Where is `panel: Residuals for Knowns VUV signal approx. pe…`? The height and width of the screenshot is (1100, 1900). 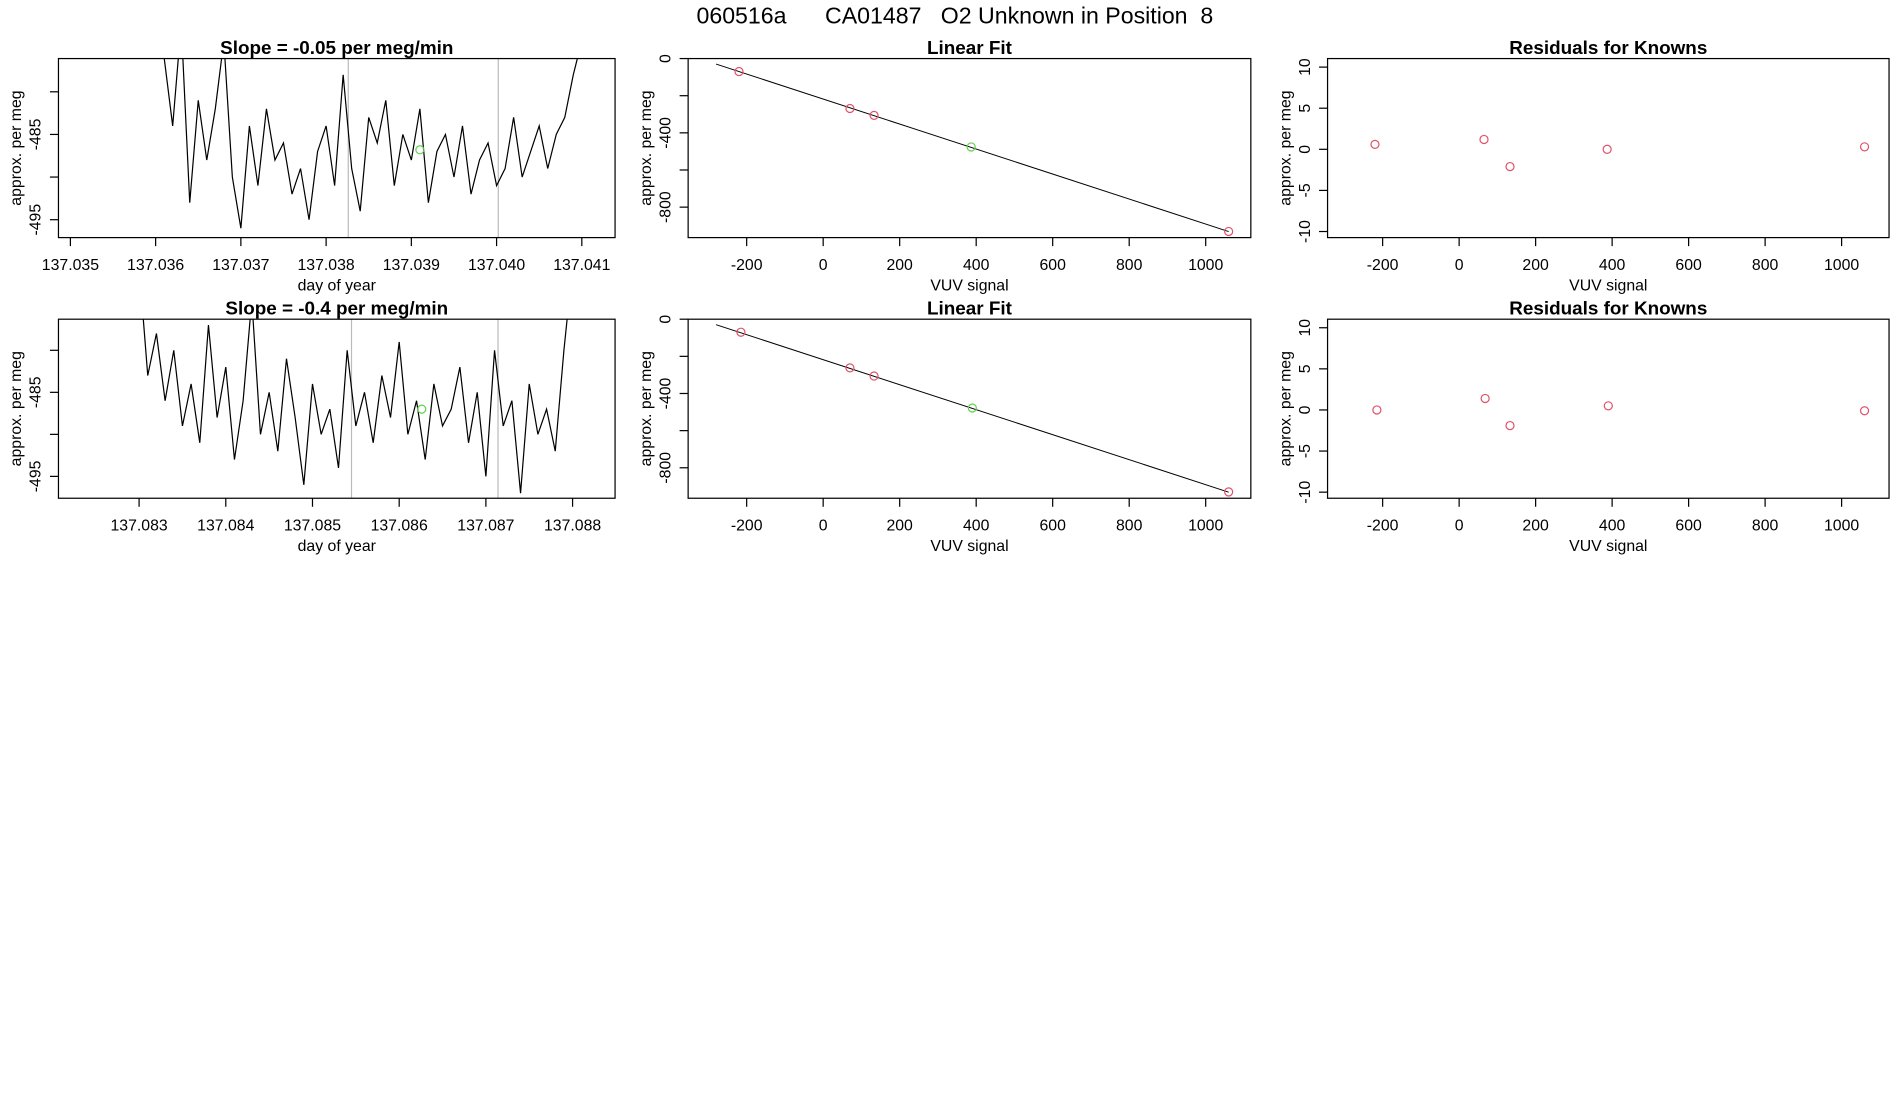
panel: Residuals for Knowns VUV signal approx. pe… is located at coordinates (1583, 426).